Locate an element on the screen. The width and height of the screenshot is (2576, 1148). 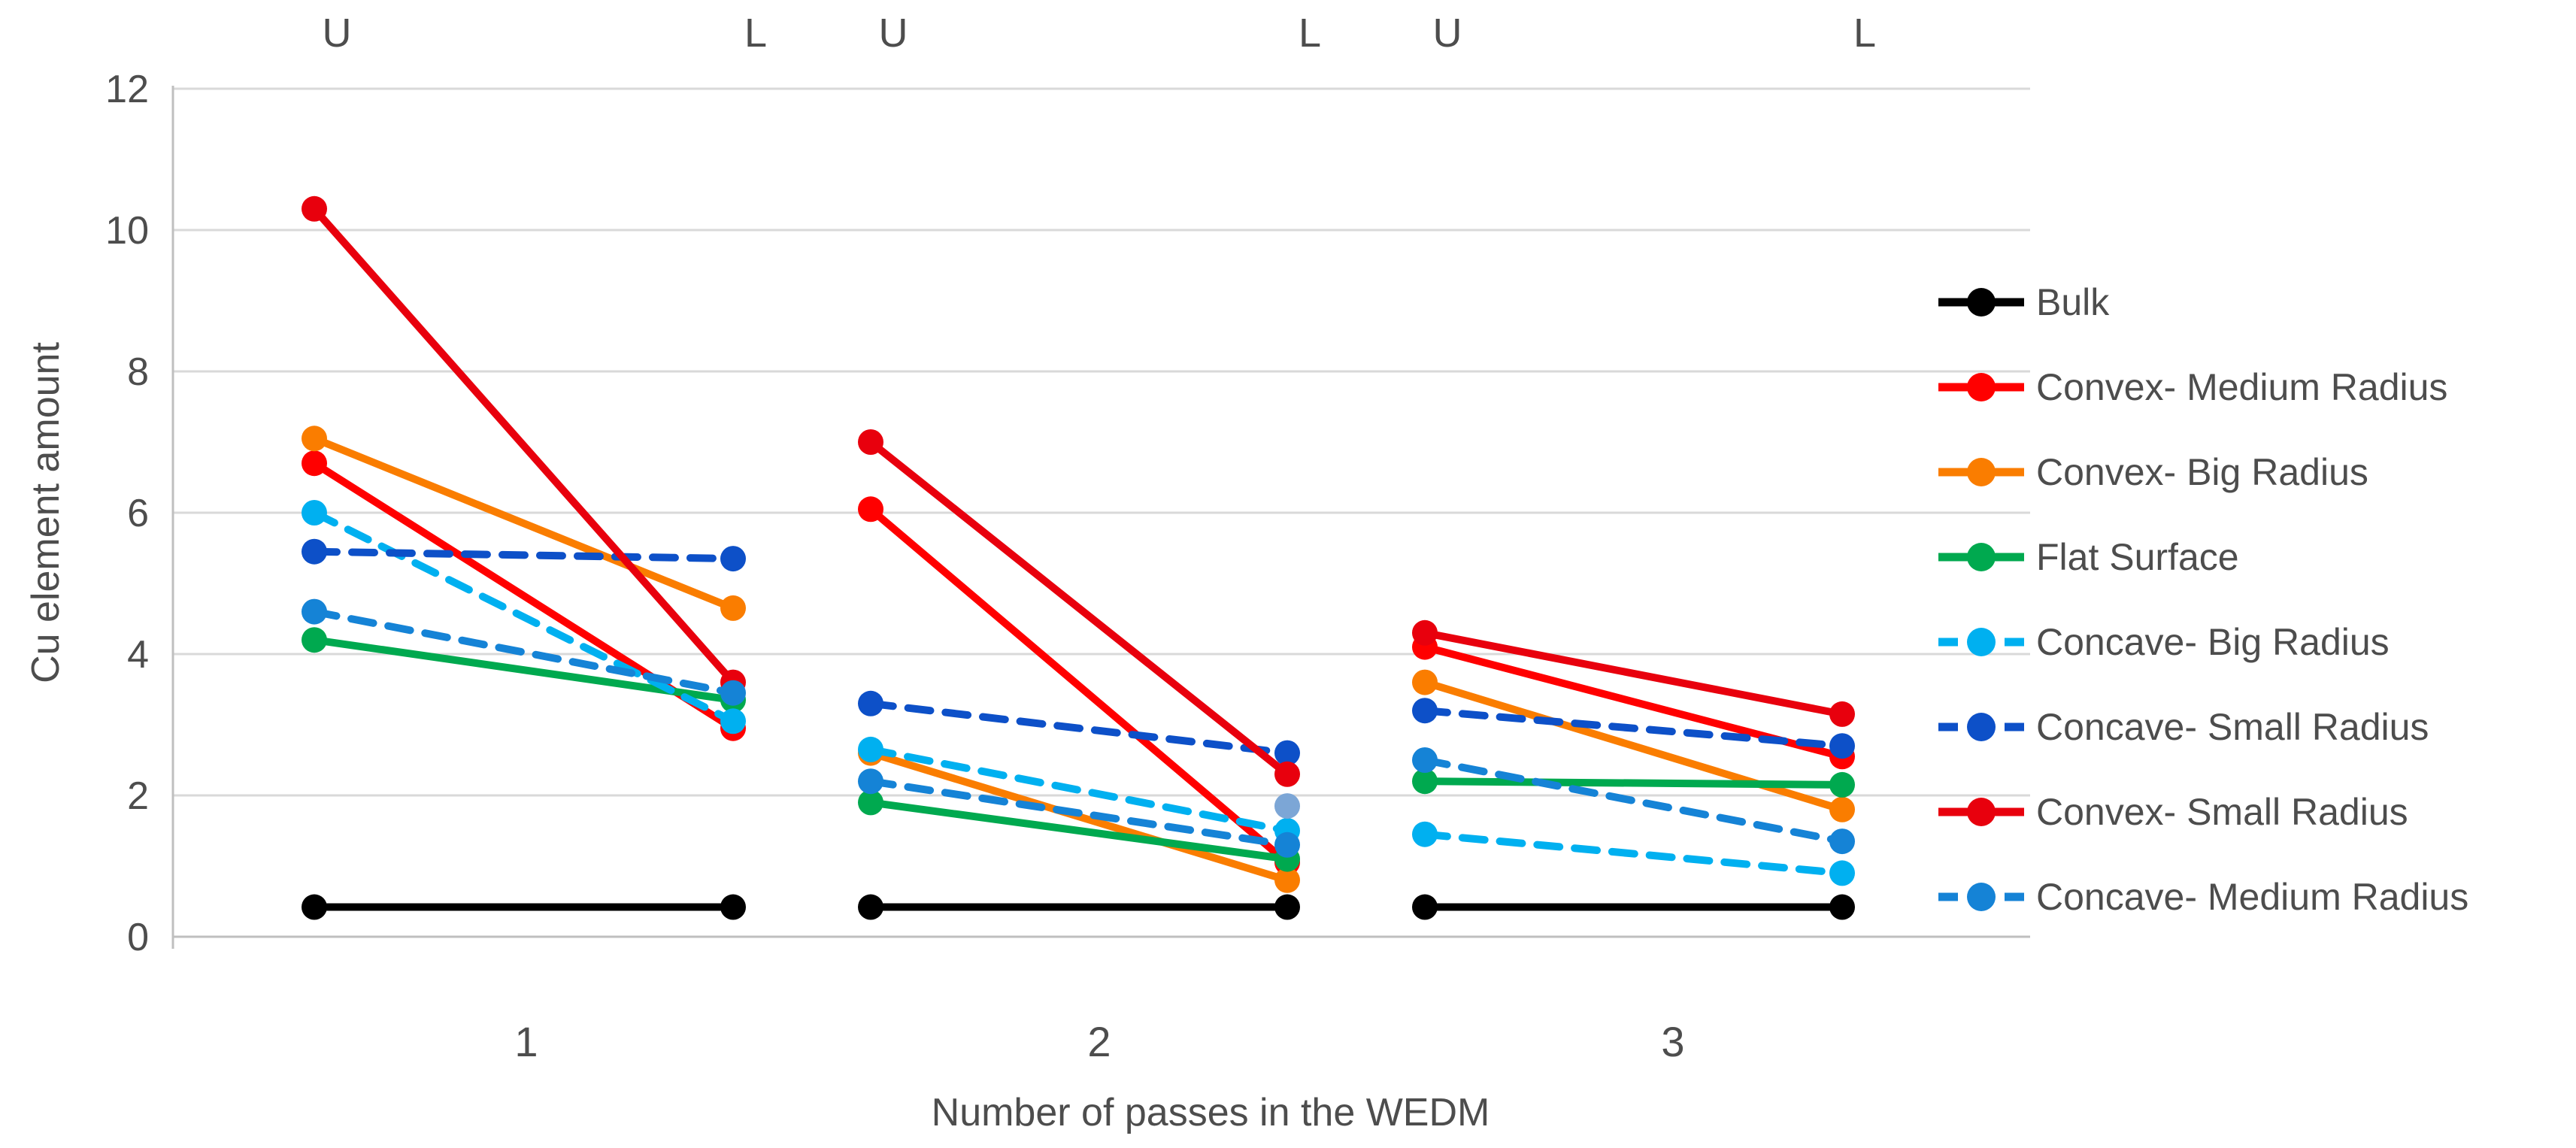
y-axis-title: Cu element amount is located at coordinates (46, 512).